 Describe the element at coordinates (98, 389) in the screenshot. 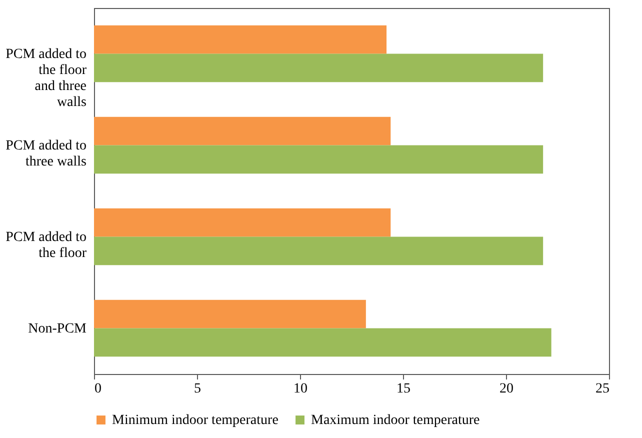

I see `x-tick-label: 0` at that location.